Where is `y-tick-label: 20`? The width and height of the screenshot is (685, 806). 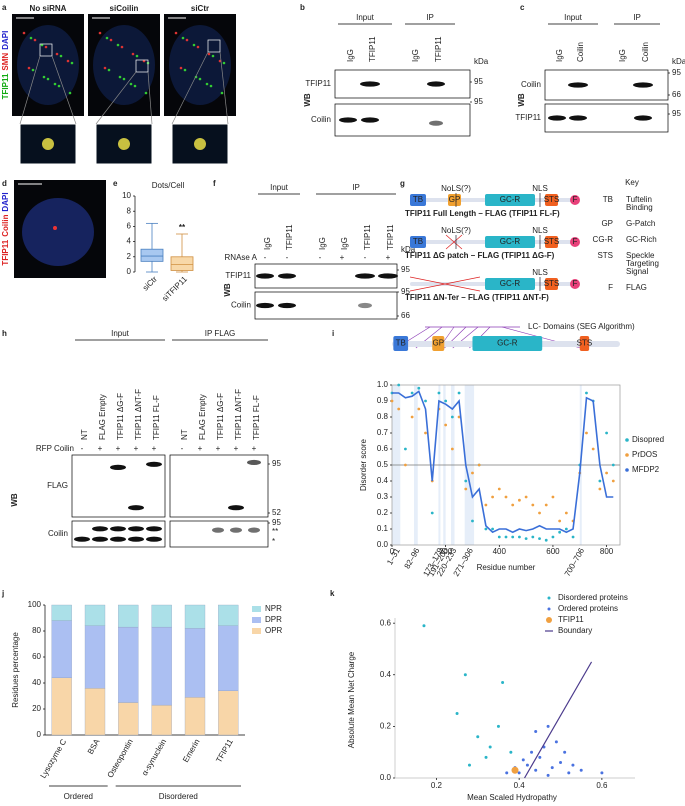 y-tick-label: 20 is located at coordinates (36, 708).